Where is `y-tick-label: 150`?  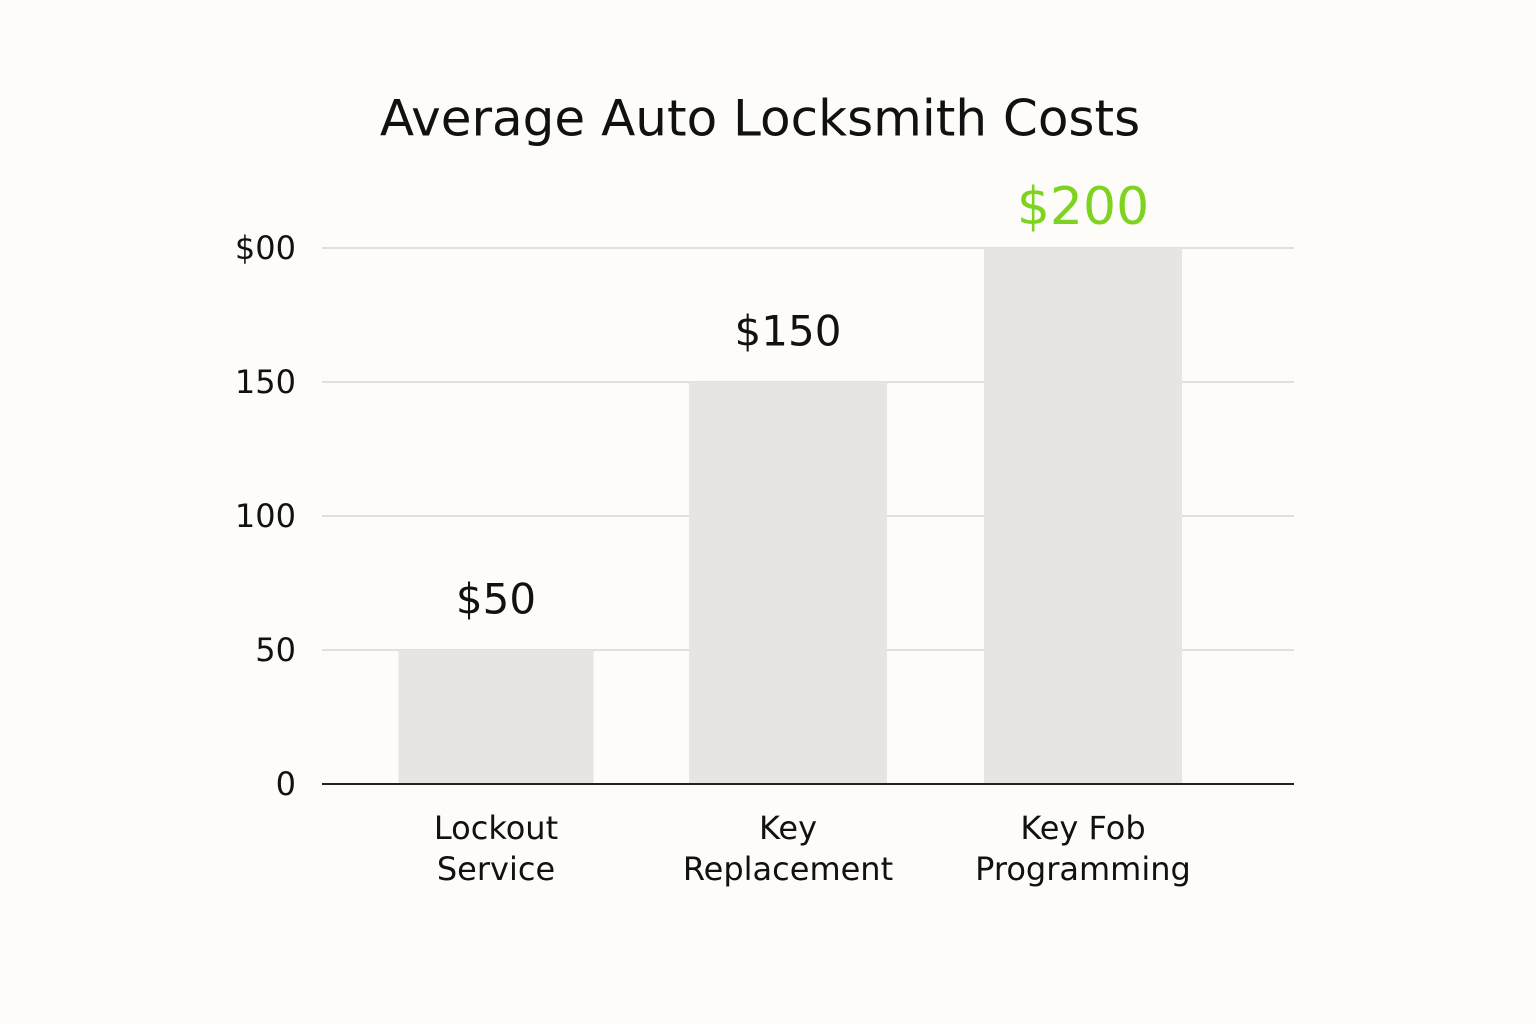 y-tick-label: 150 is located at coordinates (265, 382).